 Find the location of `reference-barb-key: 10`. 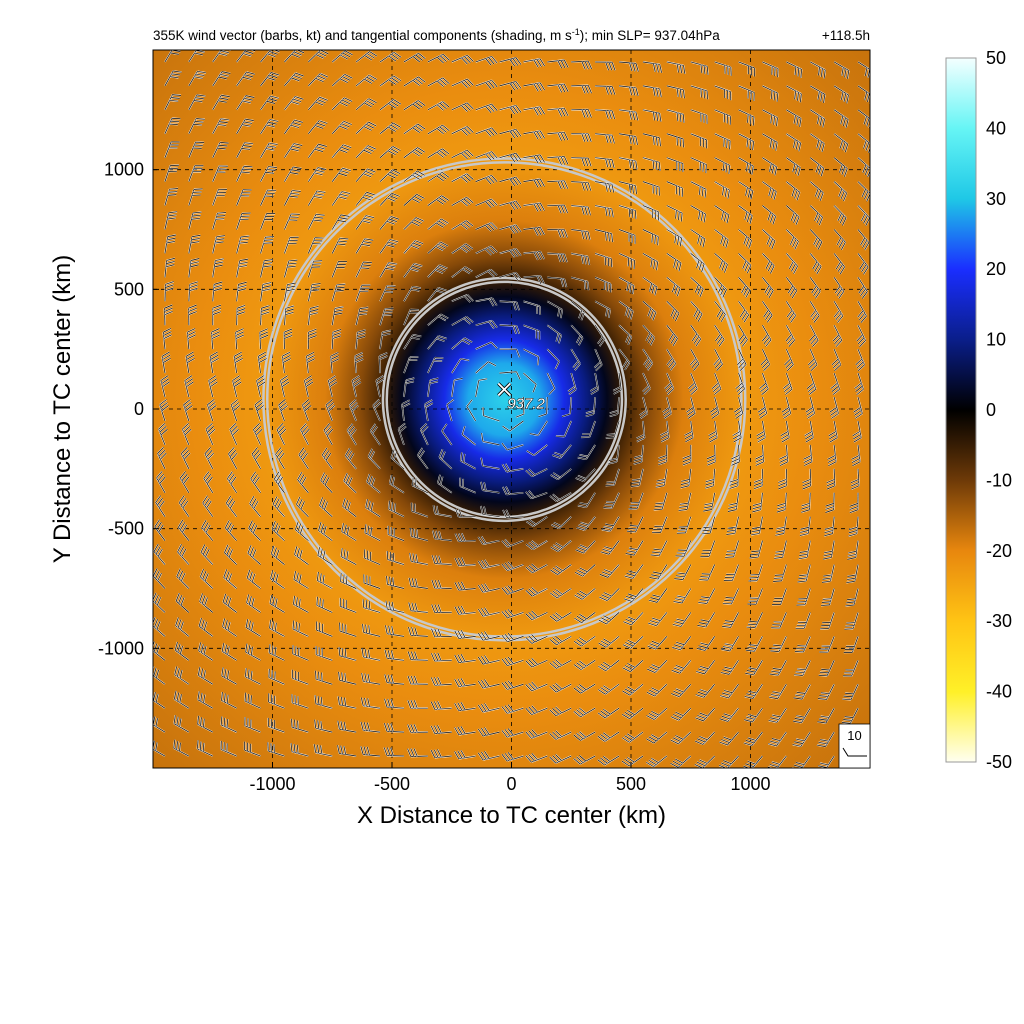

reference-barb-key: 10 is located at coordinates (854, 746).